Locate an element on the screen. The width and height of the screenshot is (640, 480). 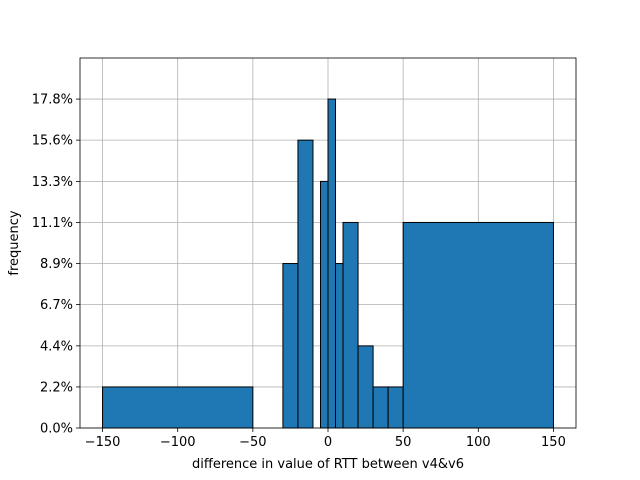
x-axis-label: difference in value of RTT between v4&v6 is located at coordinates (328, 464).